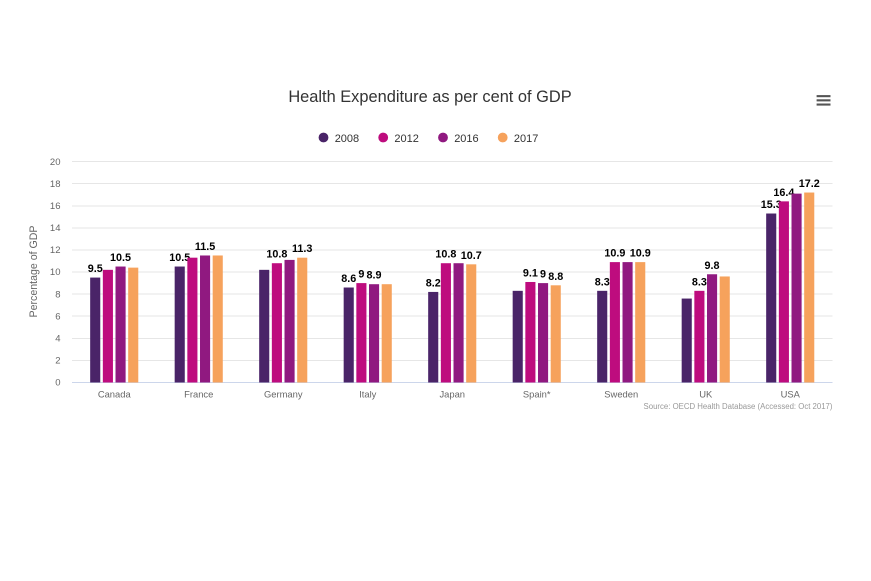  Describe the element at coordinates (537, 394) in the screenshot. I see `svg-text: Spain*` at that location.